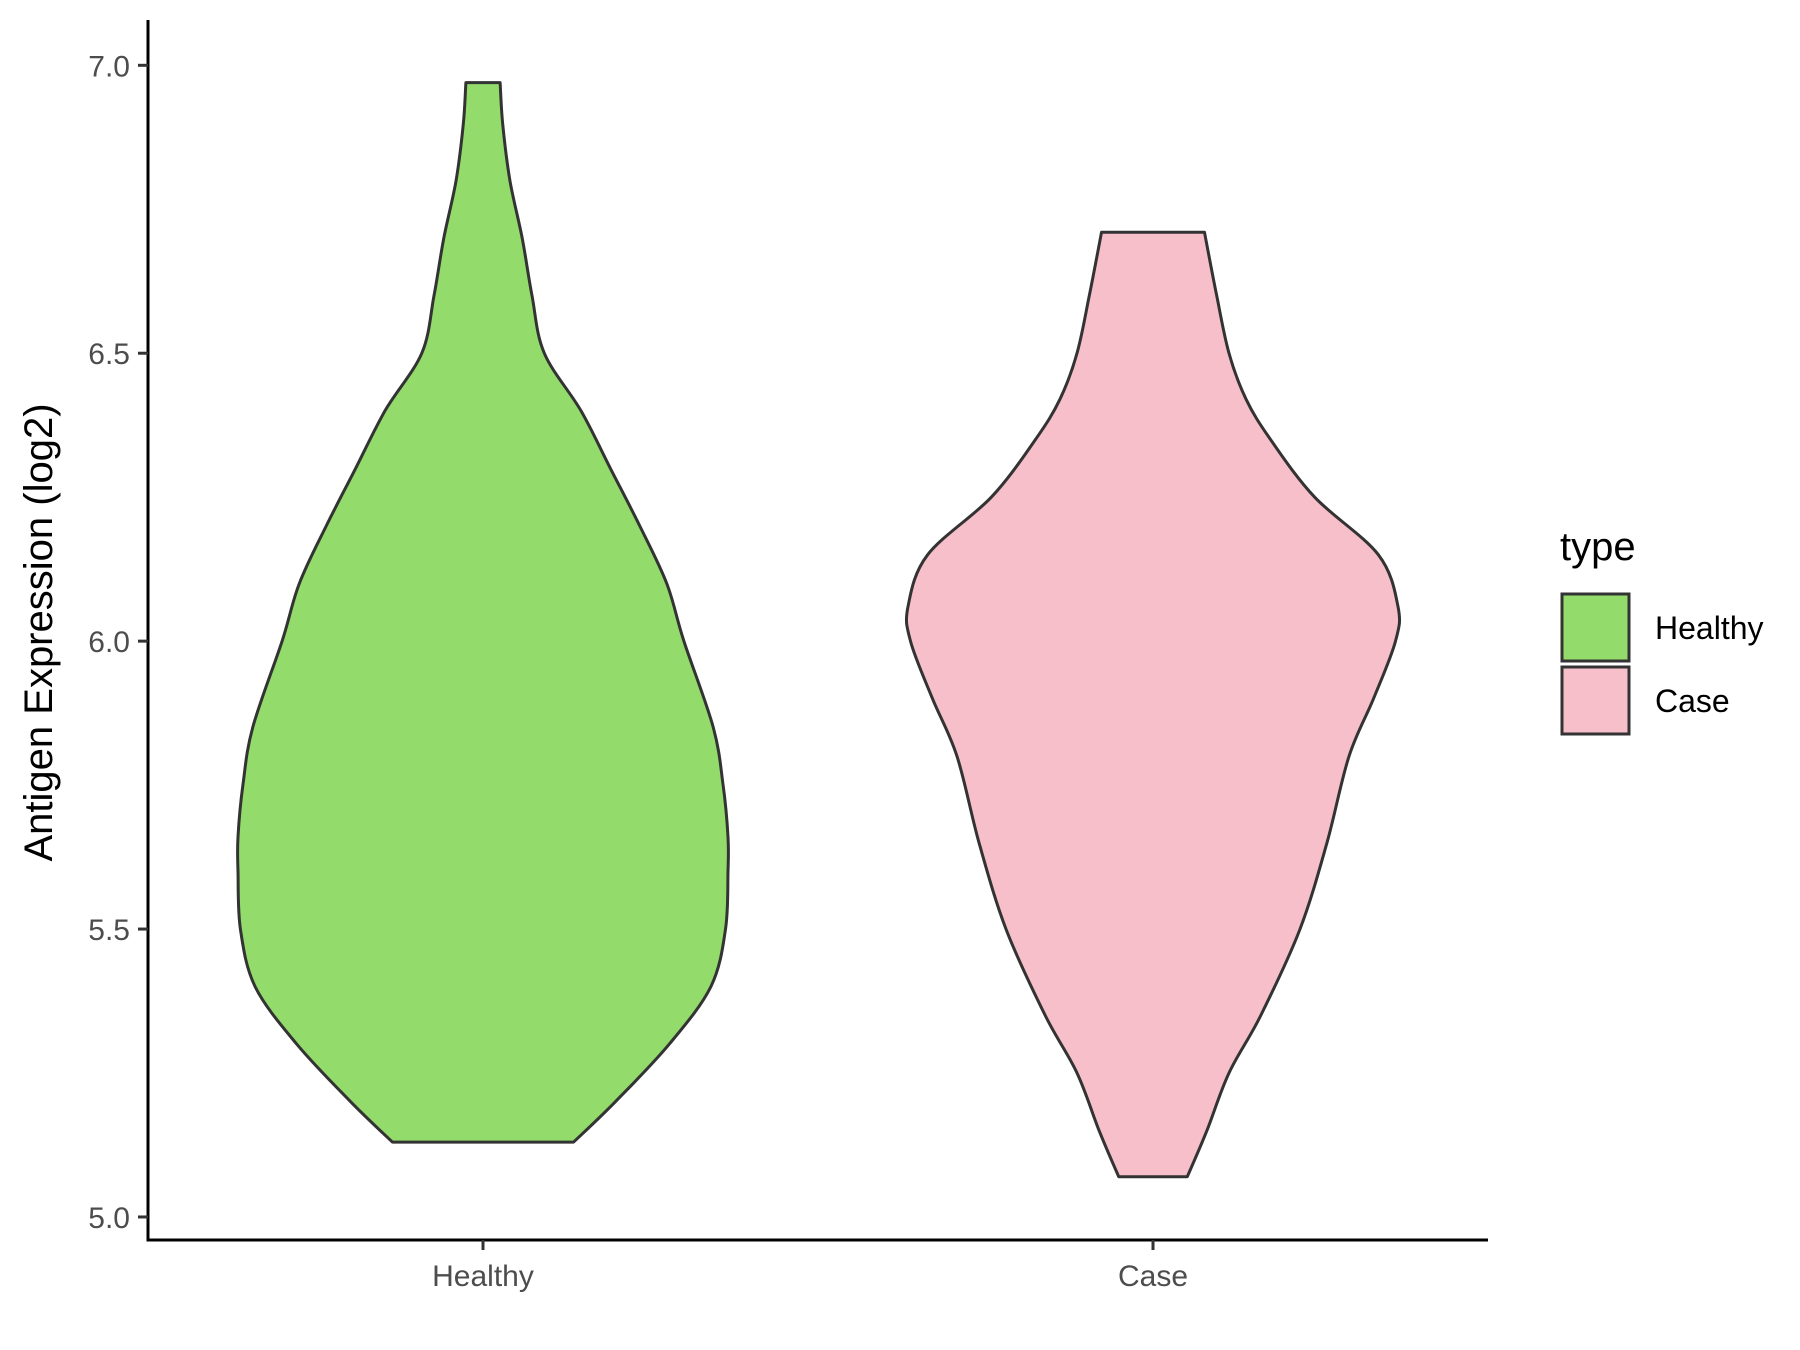 The width and height of the screenshot is (1800, 1350). Describe the element at coordinates (1595, 700) in the screenshot. I see `legend-key-case` at that location.